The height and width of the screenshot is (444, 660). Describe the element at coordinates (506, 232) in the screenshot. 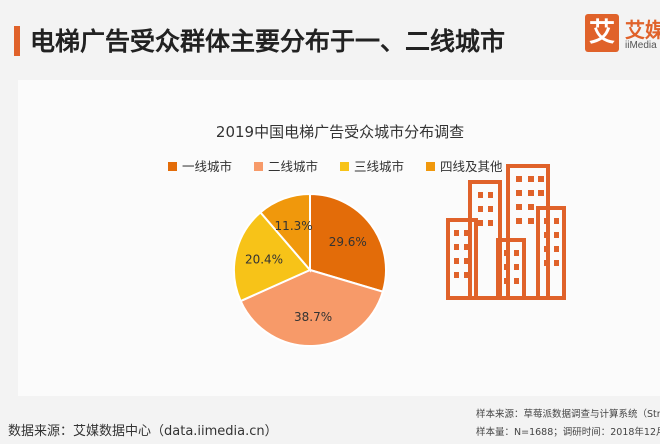

I see `buildings-icon` at that location.